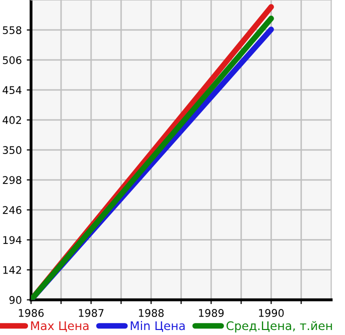 The width and height of the screenshot is (345, 335). What do you see at coordinates (12, 240) in the screenshot?
I see `y-tick-label: 194` at bounding box center [12, 240].